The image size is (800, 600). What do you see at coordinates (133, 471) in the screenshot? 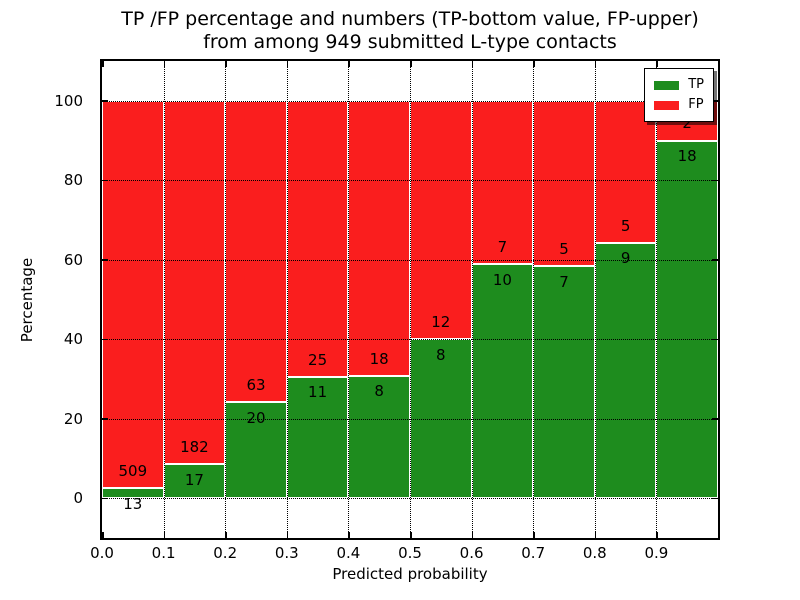
I see `bar-value-label-fp: 509` at bounding box center [133, 471].